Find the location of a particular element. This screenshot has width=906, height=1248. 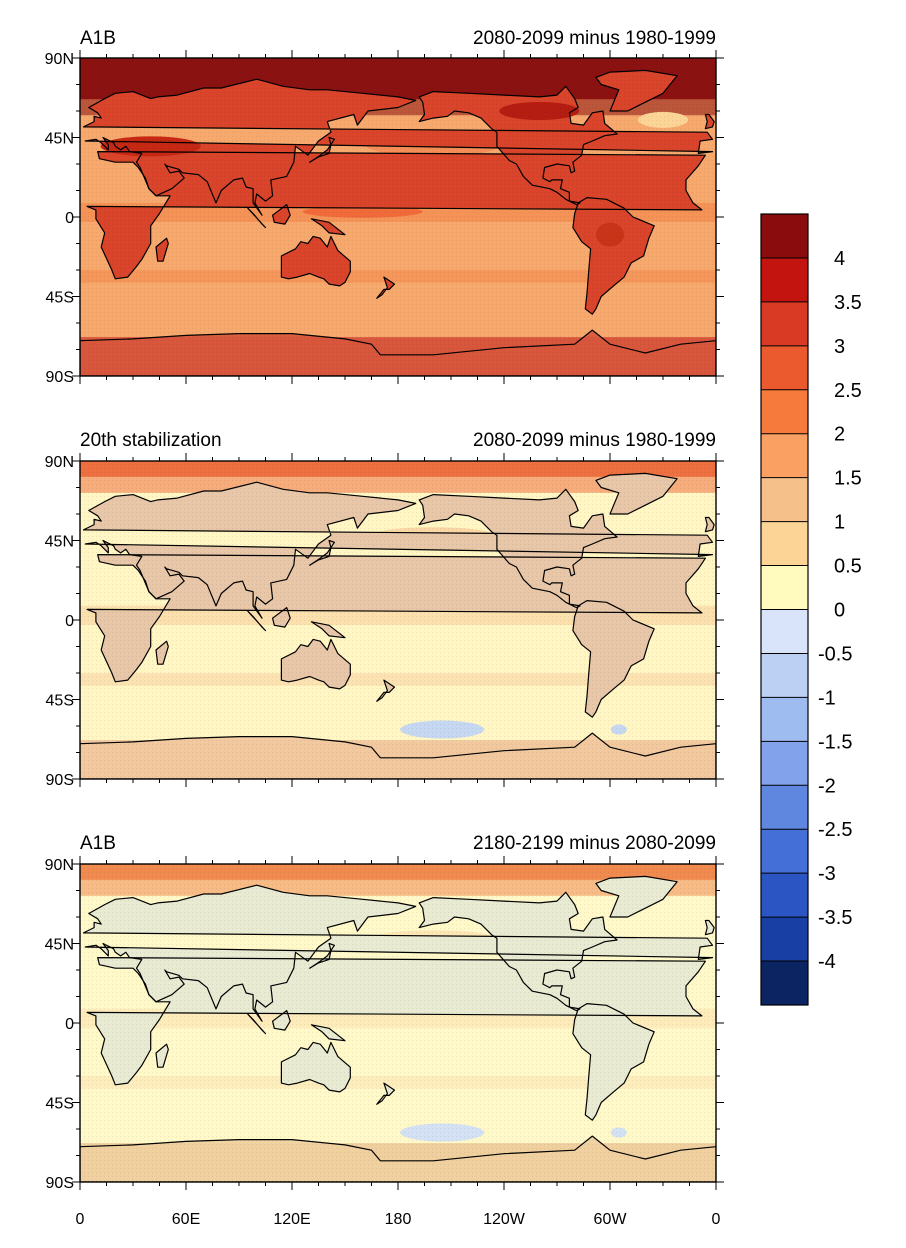

colorbar-label: 3.5 is located at coordinates (848, 303).